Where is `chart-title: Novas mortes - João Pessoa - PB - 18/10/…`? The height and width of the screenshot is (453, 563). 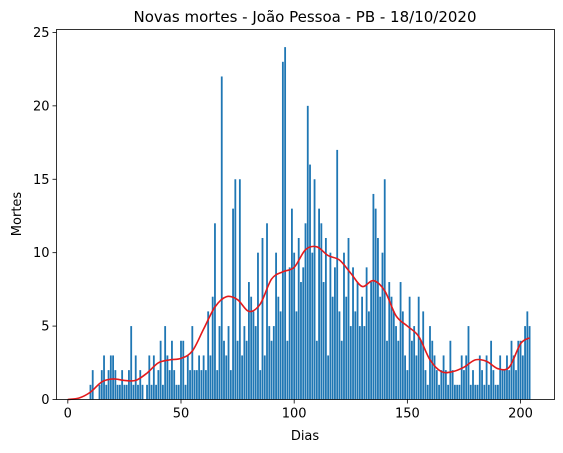
chart-title: Novas mortes - João Pessoa - PB - 18/10/… is located at coordinates (304, 17).